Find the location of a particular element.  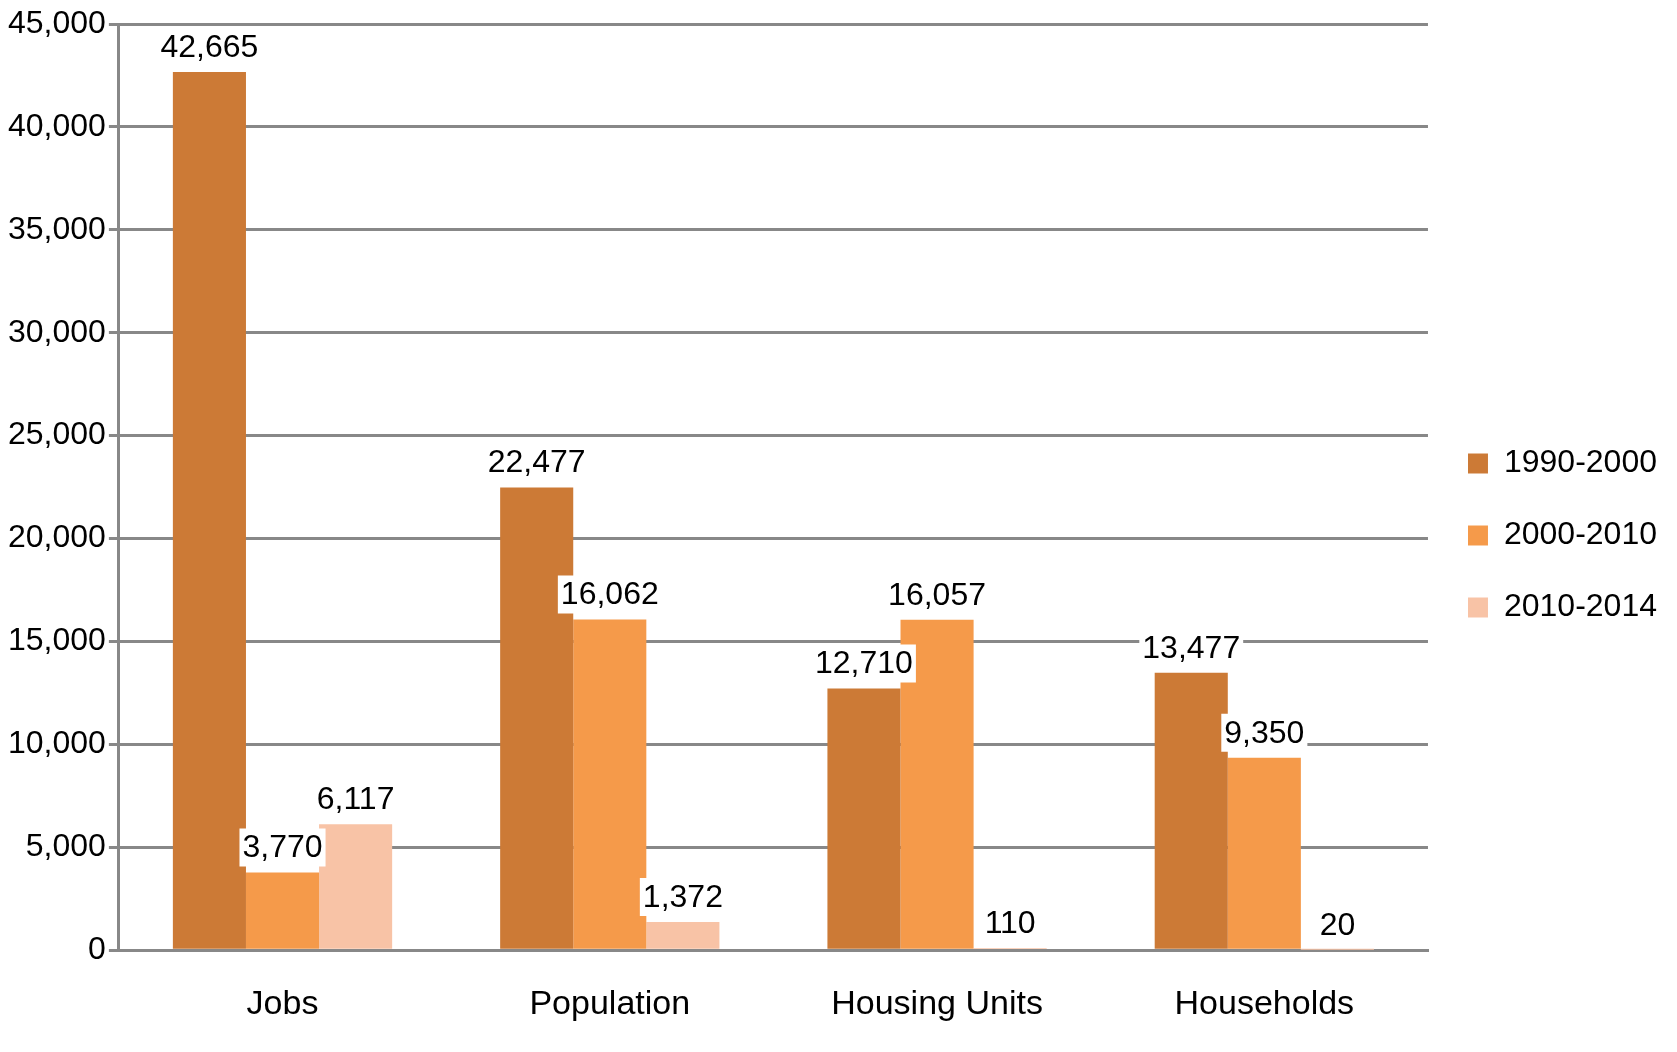

legend-label: 2000-2010 is located at coordinates (1580, 533).